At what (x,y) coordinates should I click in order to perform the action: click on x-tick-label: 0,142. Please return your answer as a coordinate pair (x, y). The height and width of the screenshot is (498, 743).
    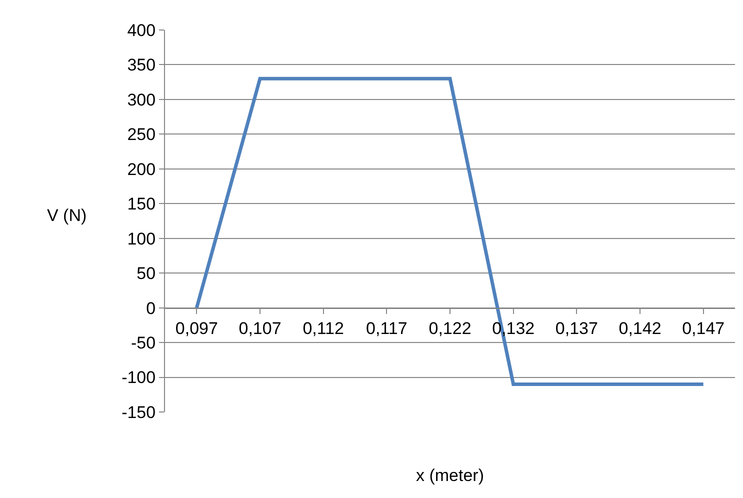
    Looking at the image, I should click on (640, 328).